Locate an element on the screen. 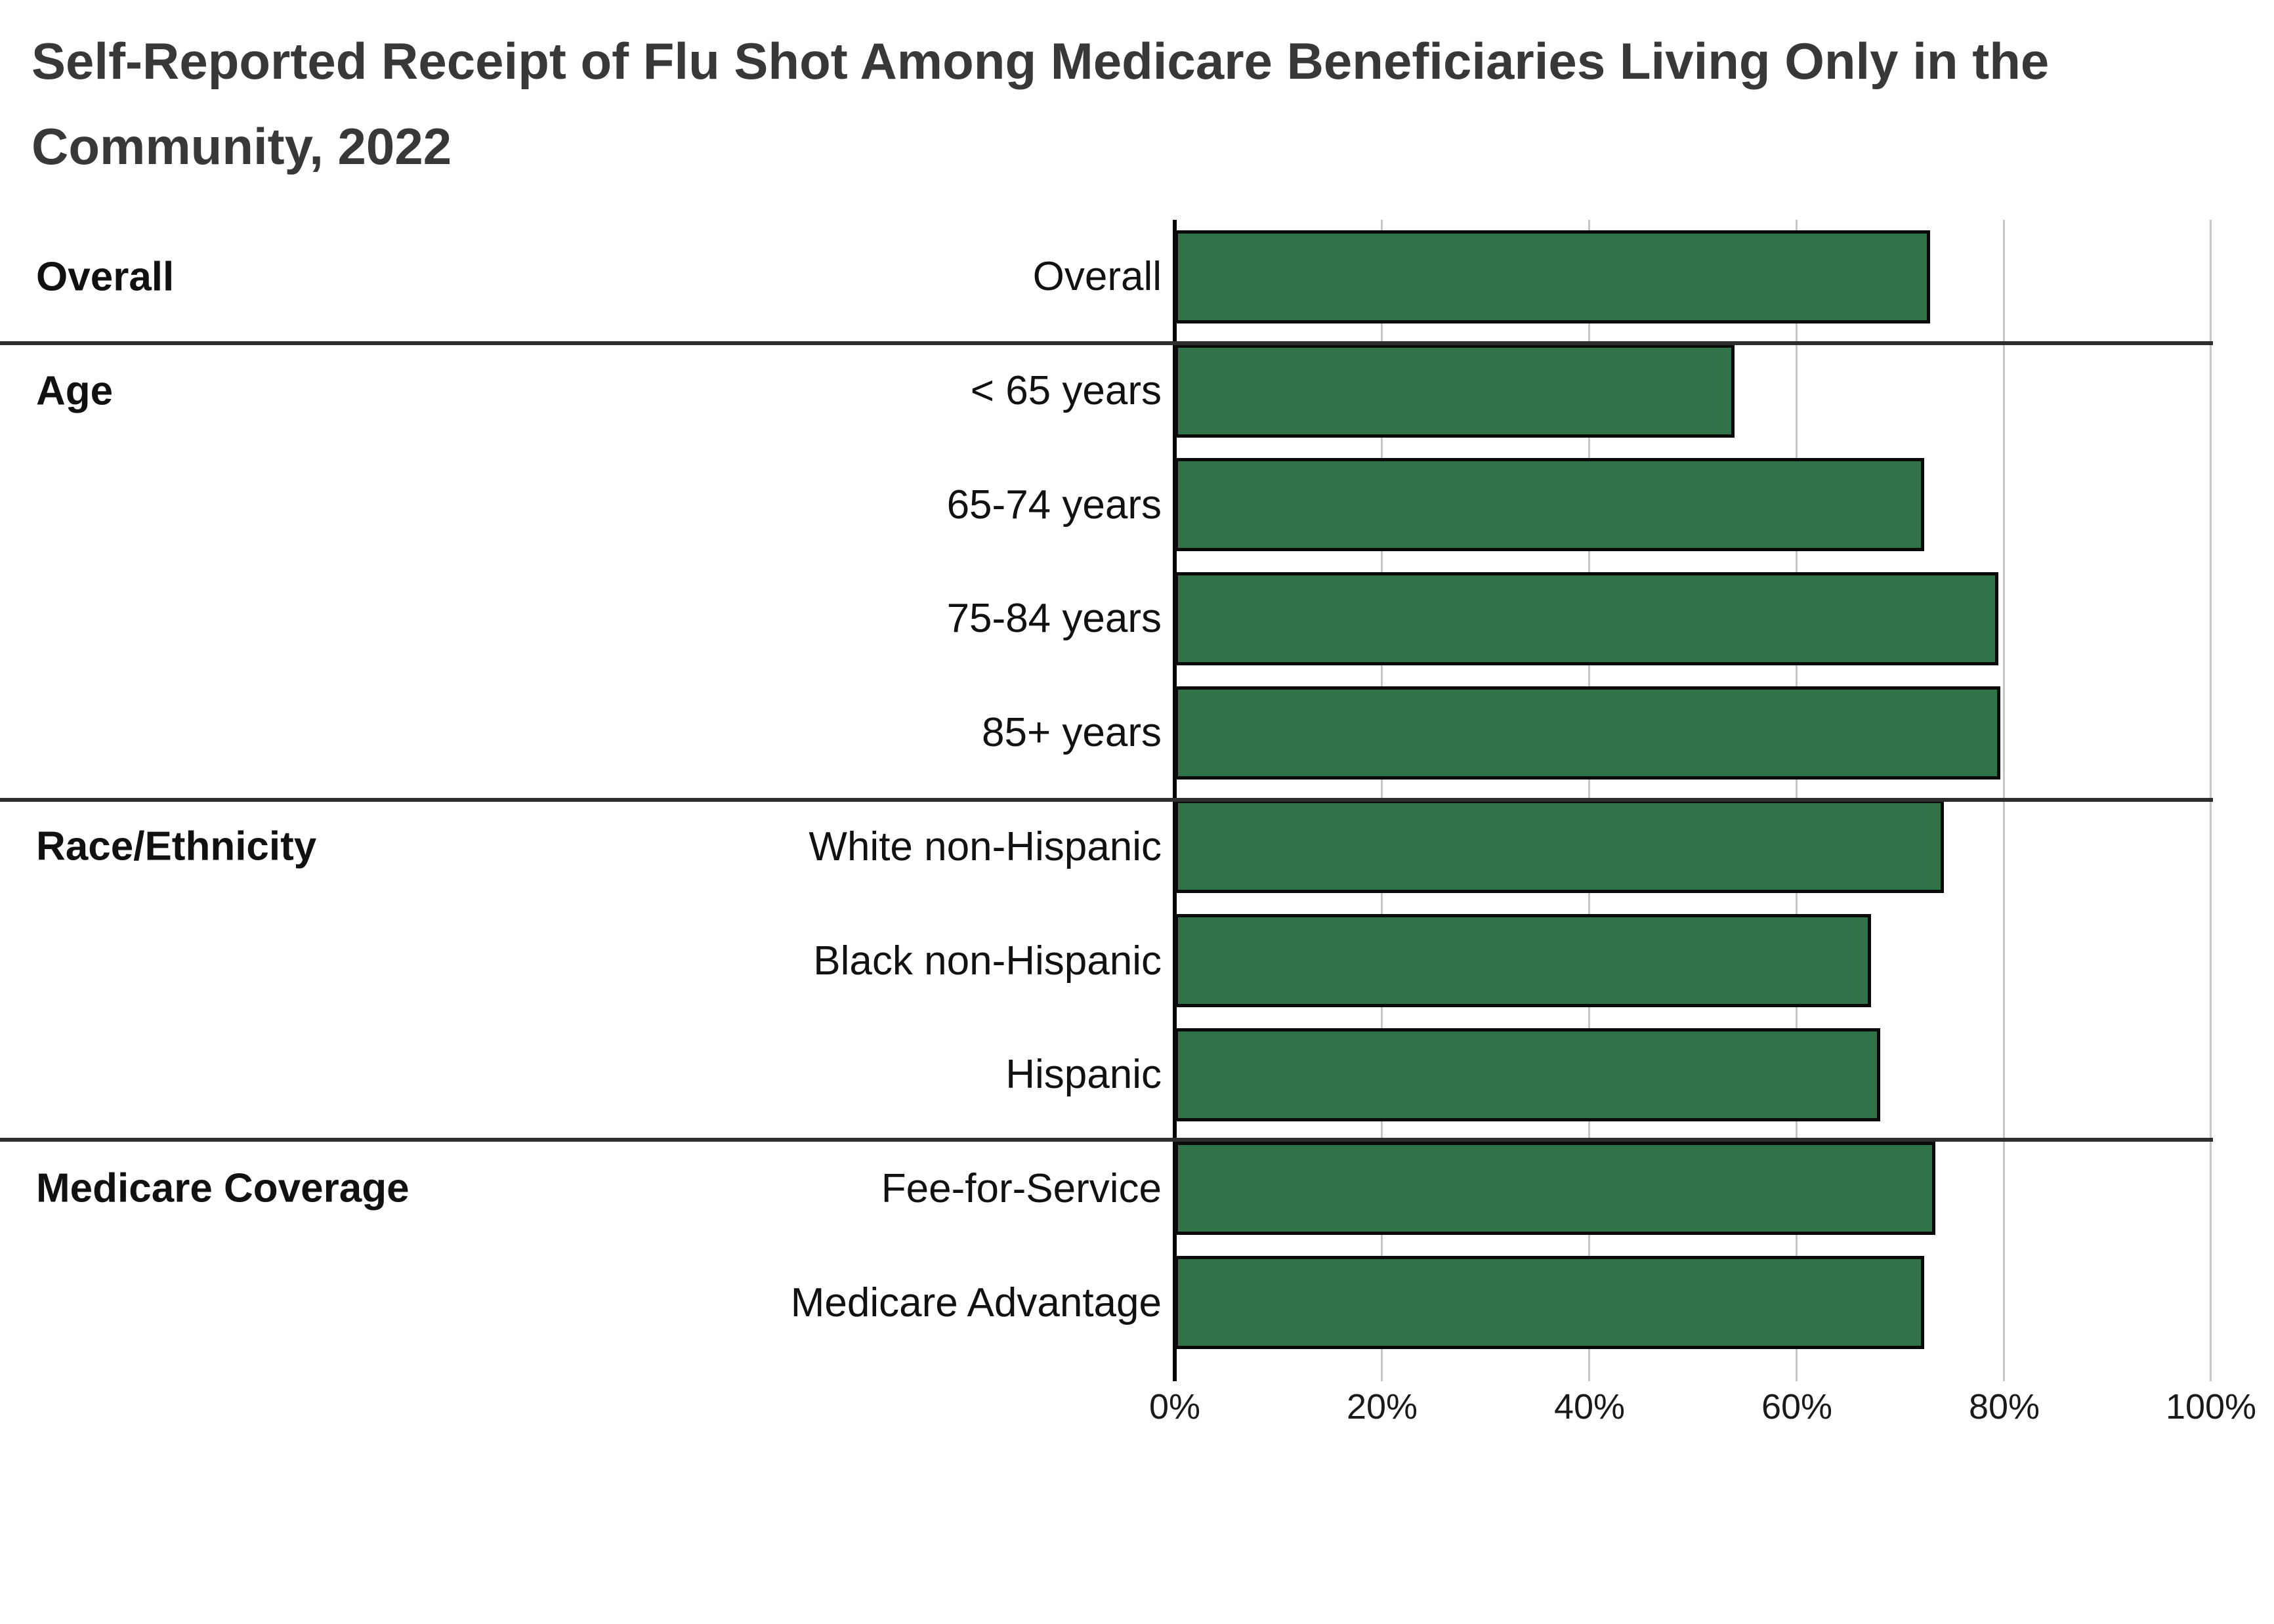 This screenshot has height=1624, width=2274. chart-row-ma: Medicare Advantage is located at coordinates (1137, 1302).